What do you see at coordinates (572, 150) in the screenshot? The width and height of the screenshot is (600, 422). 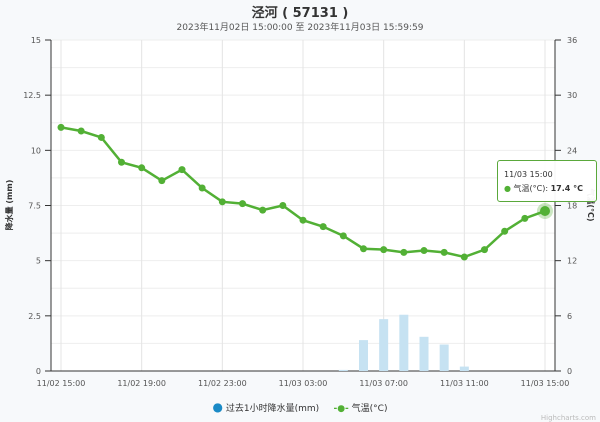 I see `right-tick-label: 24` at bounding box center [572, 150].